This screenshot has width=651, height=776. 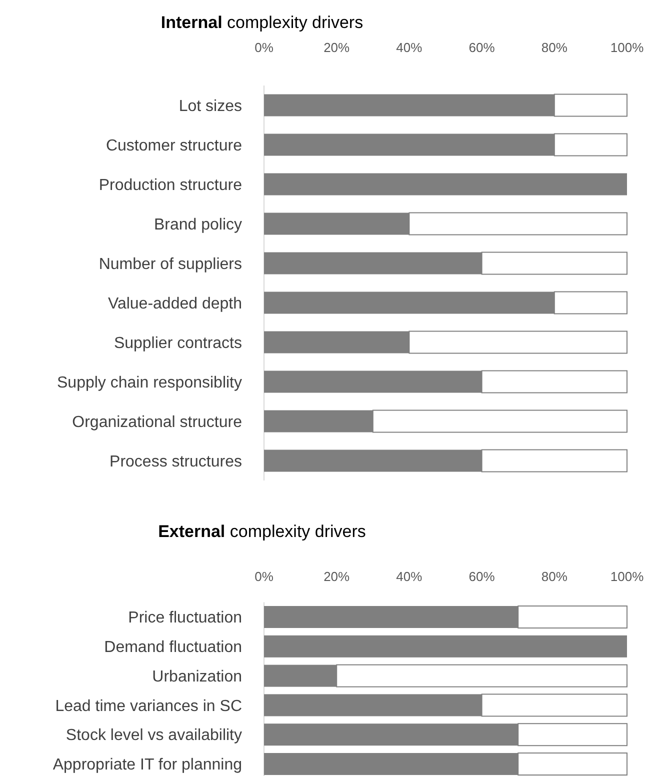 I want to click on y-tick-label: Price fluctuation, so click(x=185, y=618).